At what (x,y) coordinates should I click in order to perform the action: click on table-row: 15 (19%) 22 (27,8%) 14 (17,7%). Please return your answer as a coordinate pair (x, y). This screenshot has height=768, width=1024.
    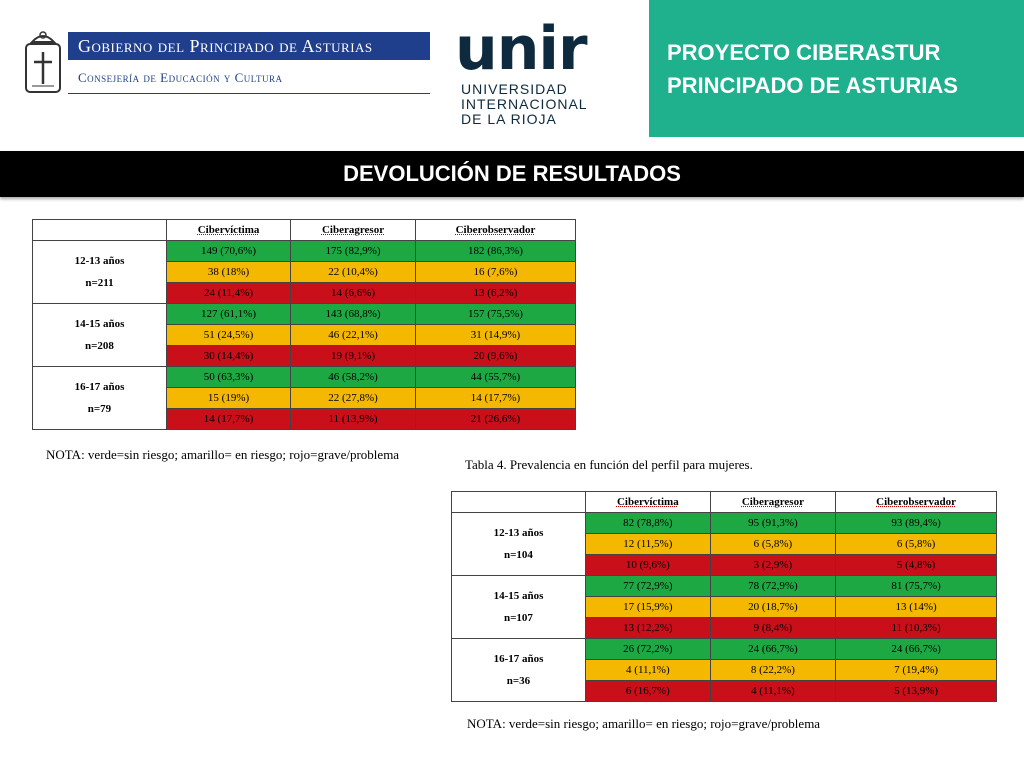
    Looking at the image, I should click on (305, 398).